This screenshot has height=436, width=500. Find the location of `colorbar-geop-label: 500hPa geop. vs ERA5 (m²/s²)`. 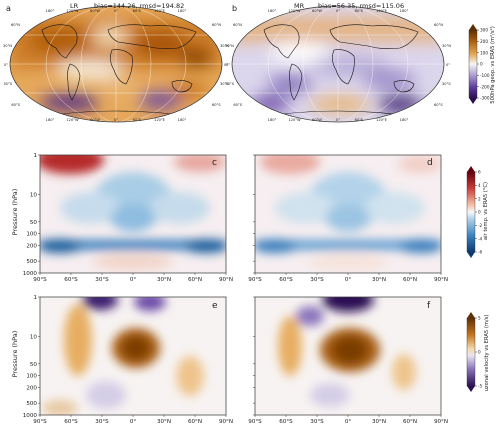

colorbar-geop-label: 500hPa geop. vs ERA5 (m²/s²) is located at coordinates (493, 65).